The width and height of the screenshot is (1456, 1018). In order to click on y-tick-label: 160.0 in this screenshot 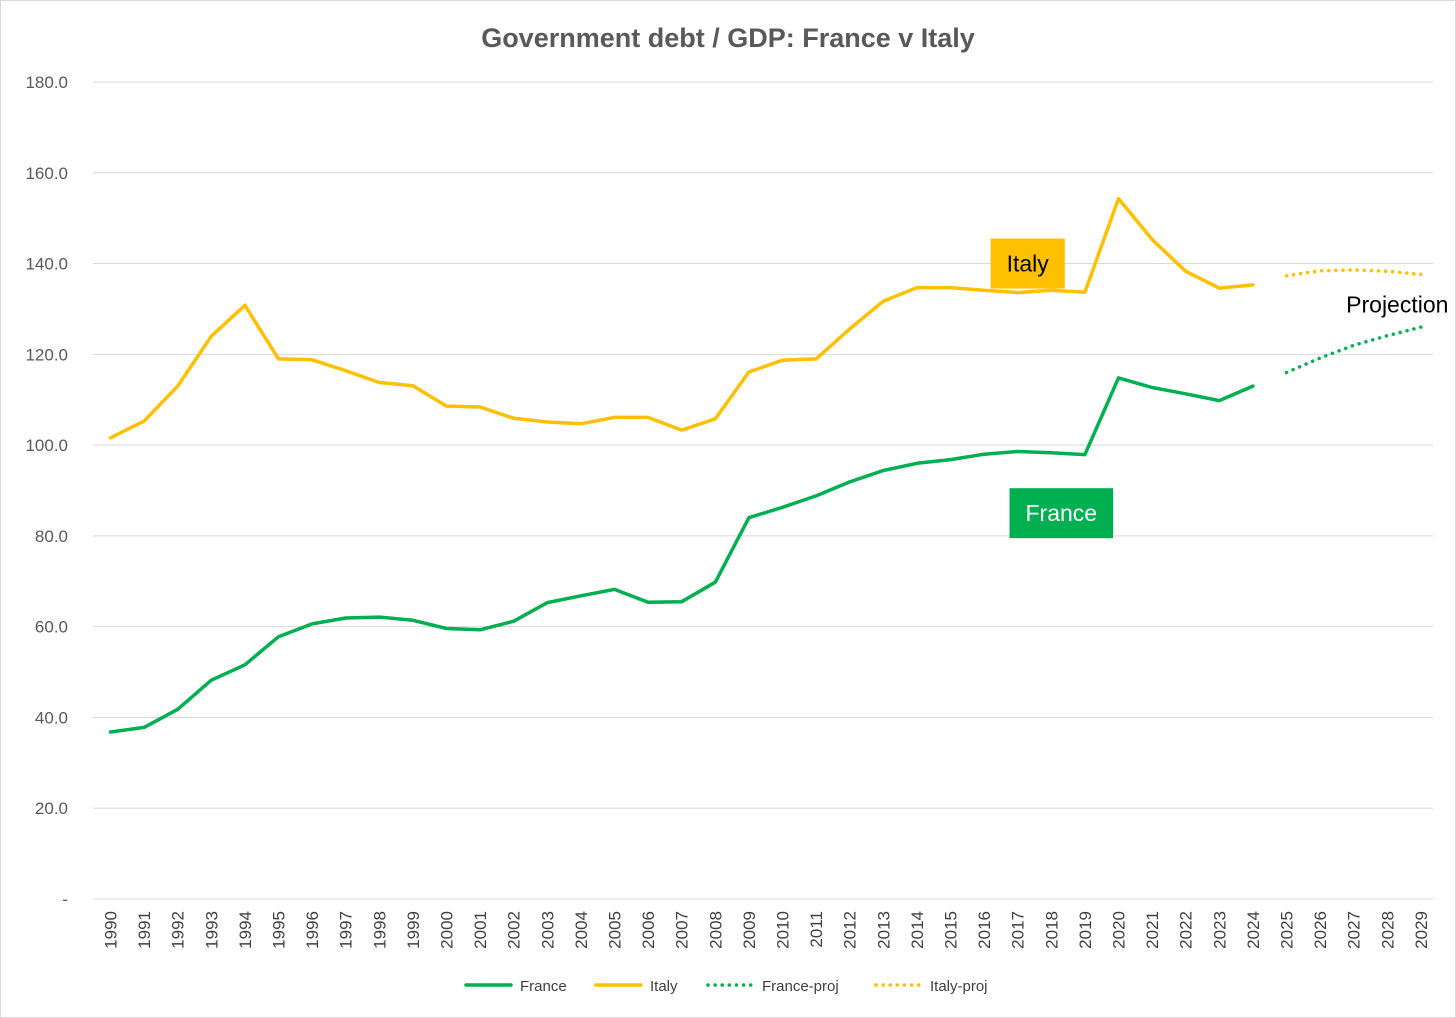, I will do `click(46, 173)`.